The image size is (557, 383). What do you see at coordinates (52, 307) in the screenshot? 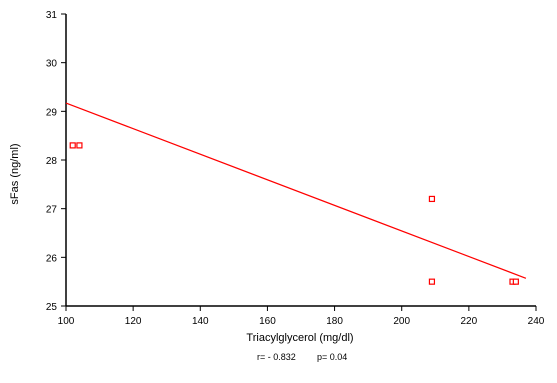
I see `y-tick-label: 25` at bounding box center [52, 307].